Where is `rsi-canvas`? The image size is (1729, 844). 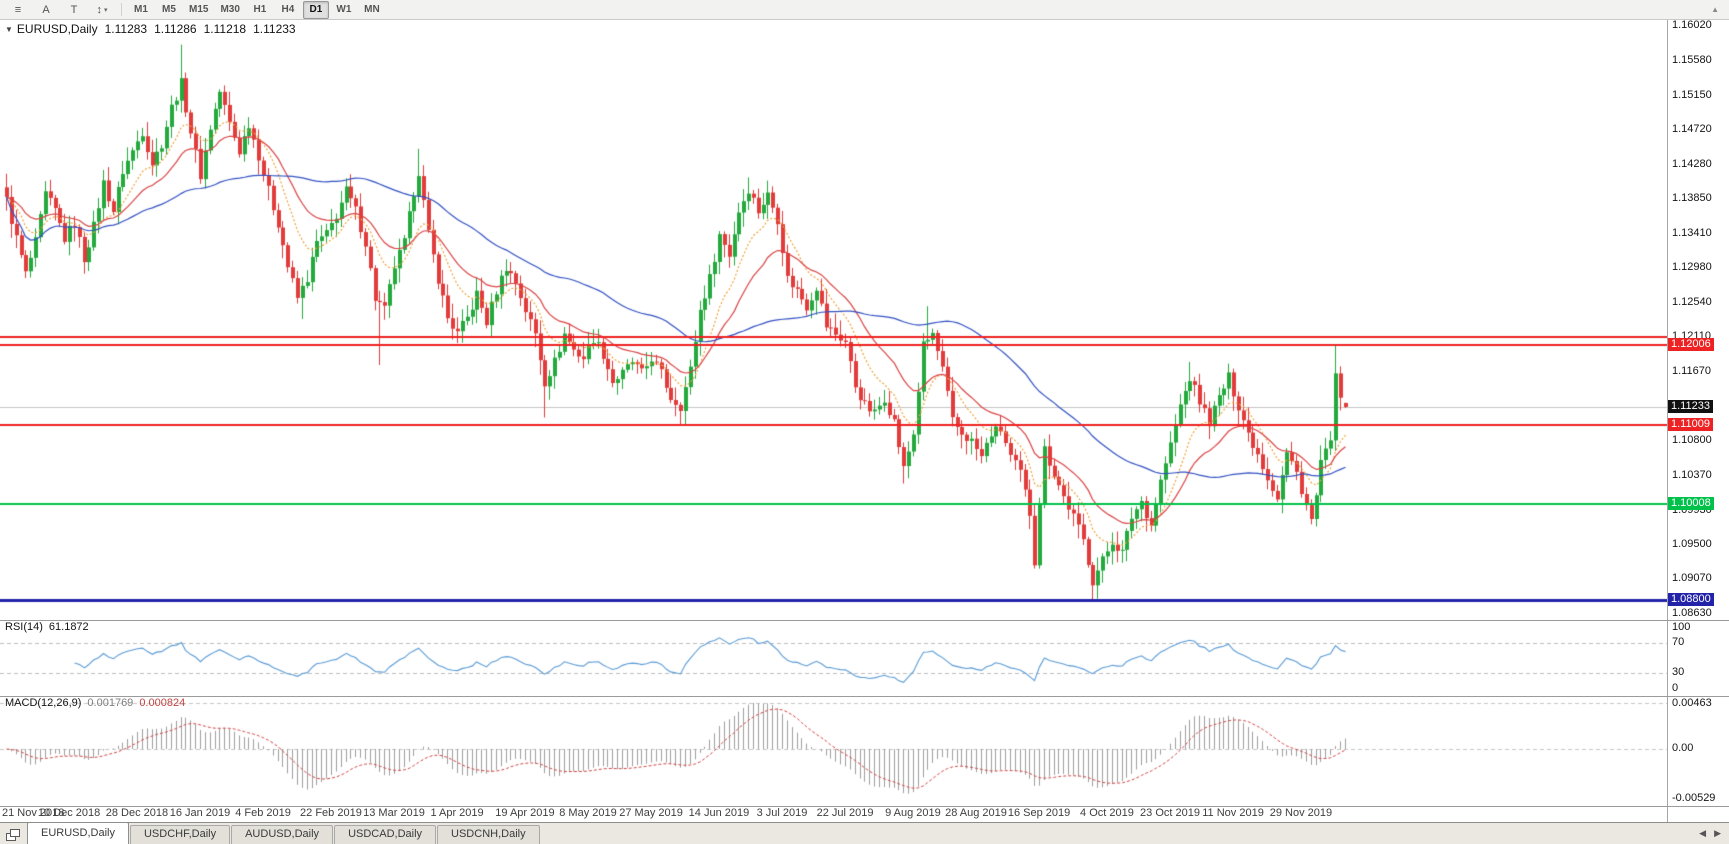 rsi-canvas is located at coordinates (833, 658).